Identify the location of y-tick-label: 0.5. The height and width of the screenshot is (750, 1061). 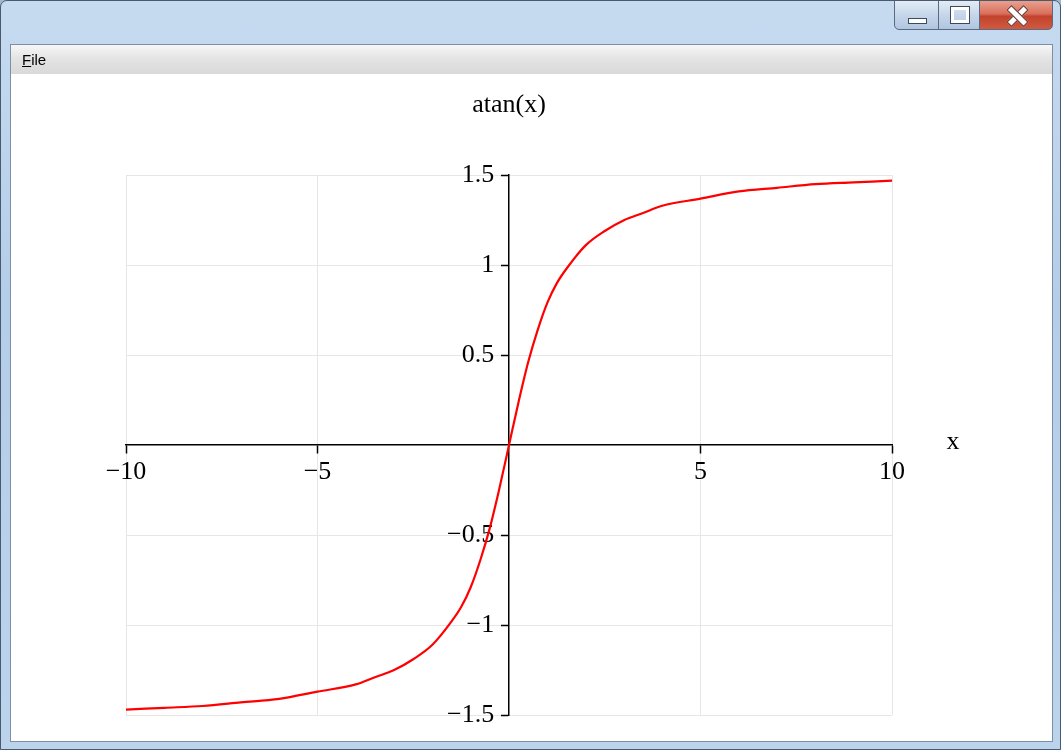
(478, 353).